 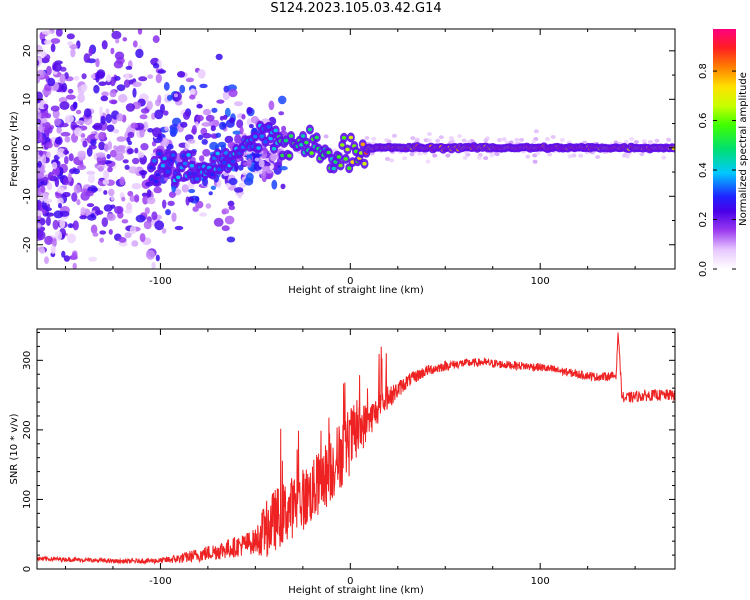 What do you see at coordinates (160, 281) in the screenshot?
I see `x-tick-label: -100` at bounding box center [160, 281].